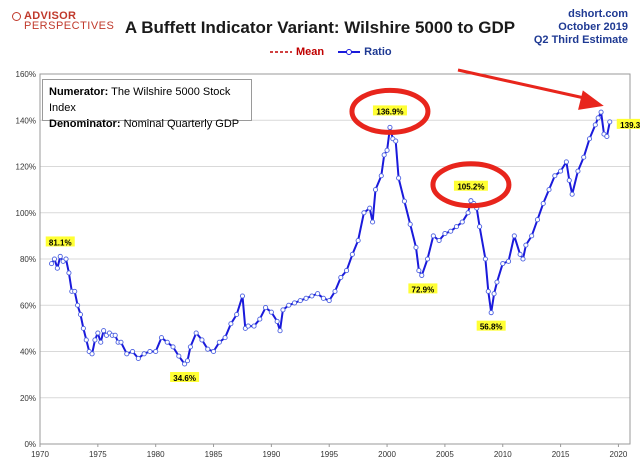 This screenshot has height=474, width=640. What do you see at coordinates (476, 138) in the screenshot?
I see `decor-layer` at bounding box center [476, 138].